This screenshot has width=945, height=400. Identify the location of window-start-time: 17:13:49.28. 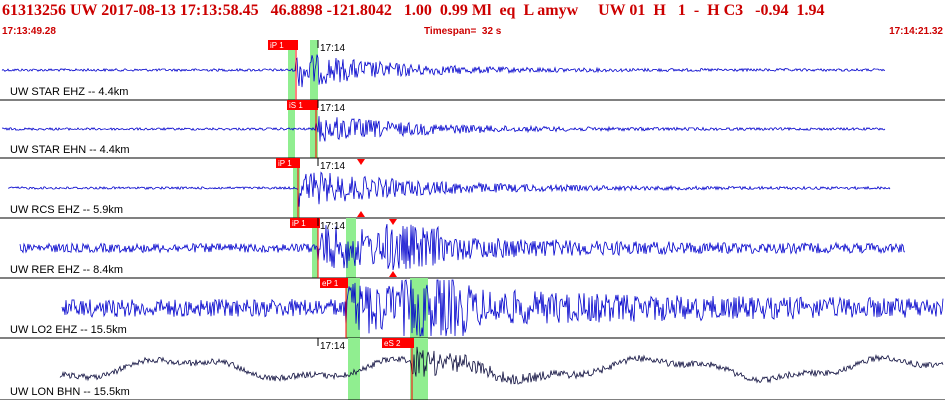
(29, 31).